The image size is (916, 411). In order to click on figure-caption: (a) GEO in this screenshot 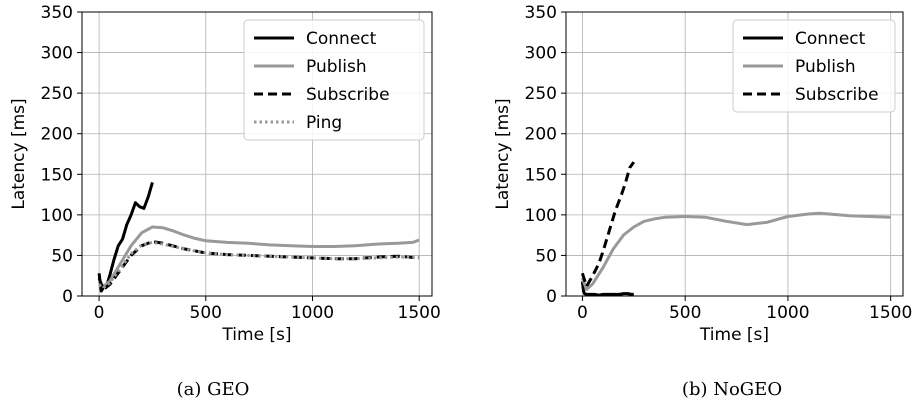, I will do `click(213, 389)`.